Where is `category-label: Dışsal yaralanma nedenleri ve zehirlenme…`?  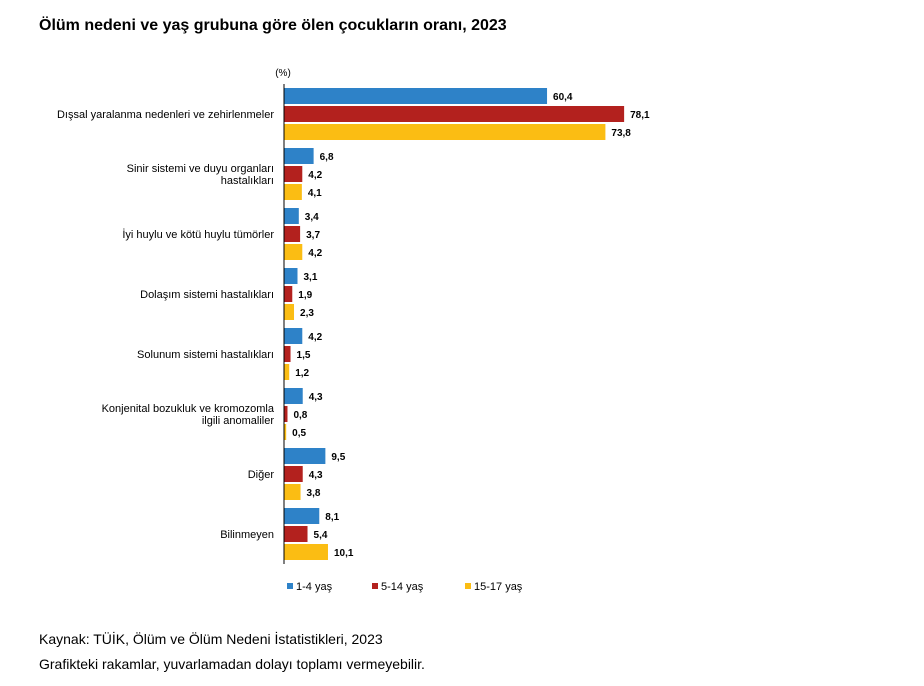 category-label: Dışsal yaralanma nedenleri ve zehirlenme… is located at coordinates (165, 115).